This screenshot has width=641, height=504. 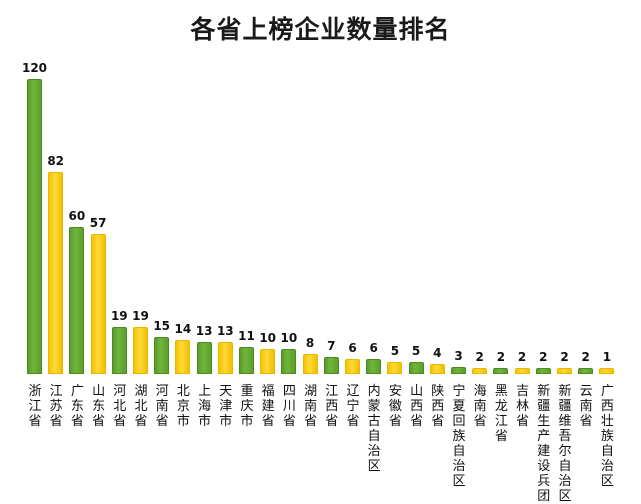 What do you see at coordinates (162, 326) in the screenshot?
I see `value-label: 15` at bounding box center [162, 326].